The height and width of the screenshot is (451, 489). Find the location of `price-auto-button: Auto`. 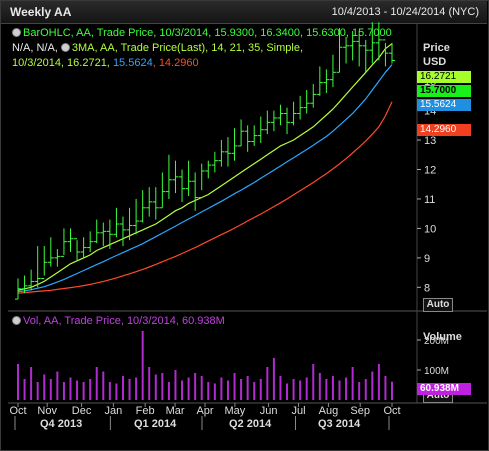

price-auto-button: Auto is located at coordinates (438, 305).